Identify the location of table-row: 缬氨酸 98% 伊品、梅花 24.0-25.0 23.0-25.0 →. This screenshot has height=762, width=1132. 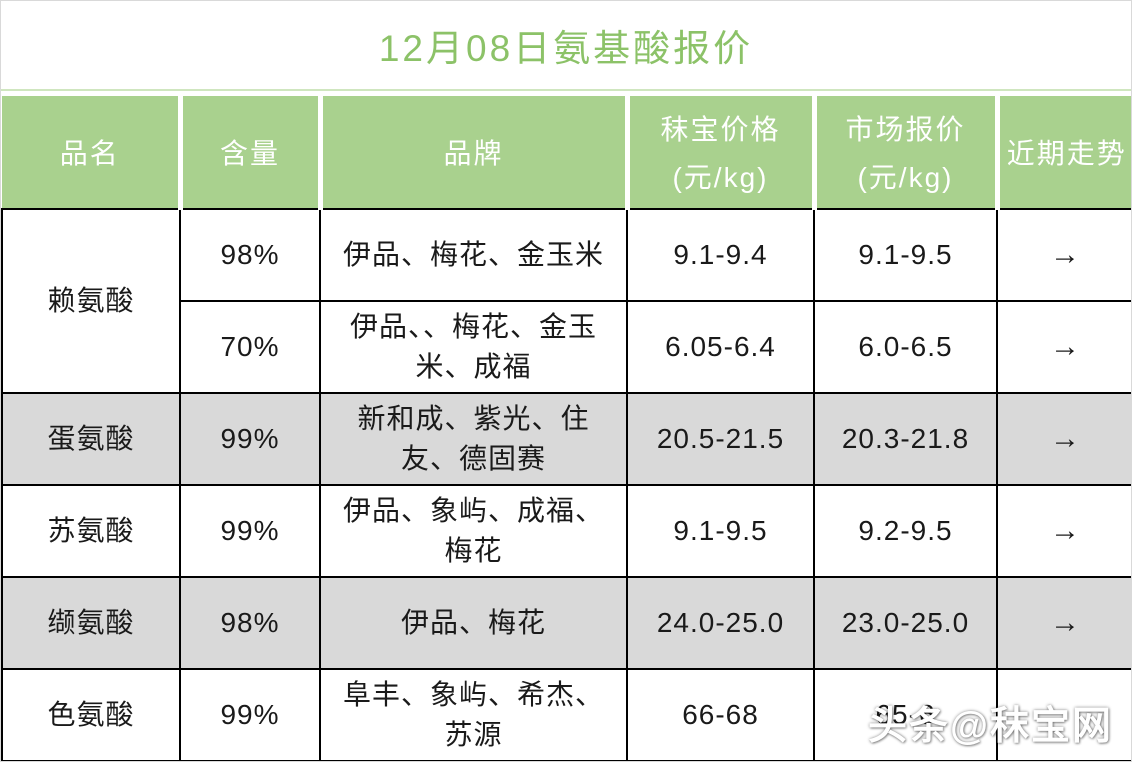
(566, 622).